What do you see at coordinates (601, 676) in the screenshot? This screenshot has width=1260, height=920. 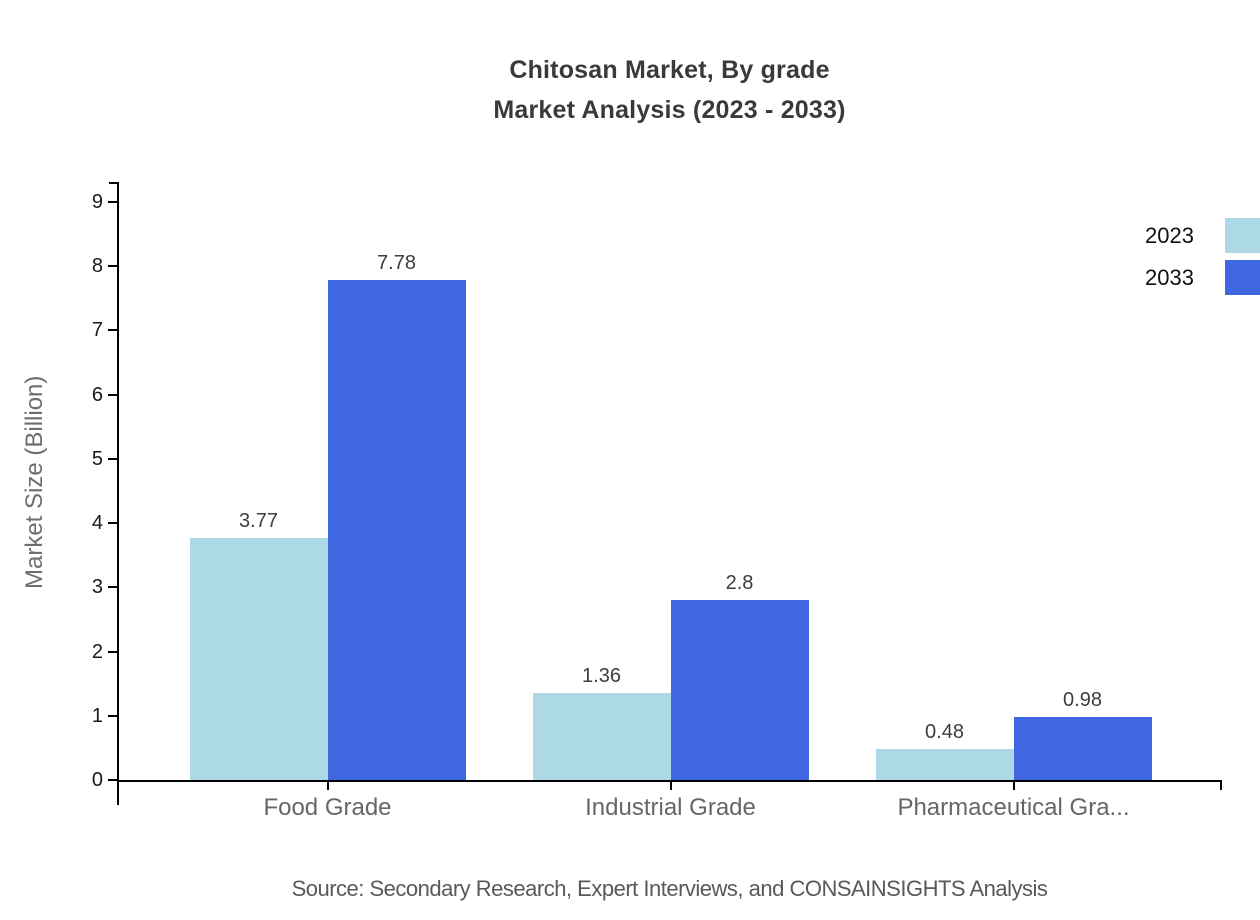 I see `bar-value-label: 1.36` at bounding box center [601, 676].